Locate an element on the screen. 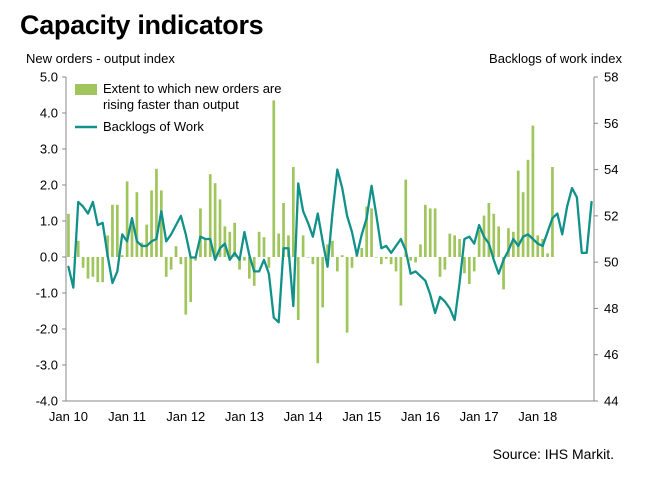 This screenshot has height=480, width=646. right-tick-label: 56 is located at coordinates (611, 123).